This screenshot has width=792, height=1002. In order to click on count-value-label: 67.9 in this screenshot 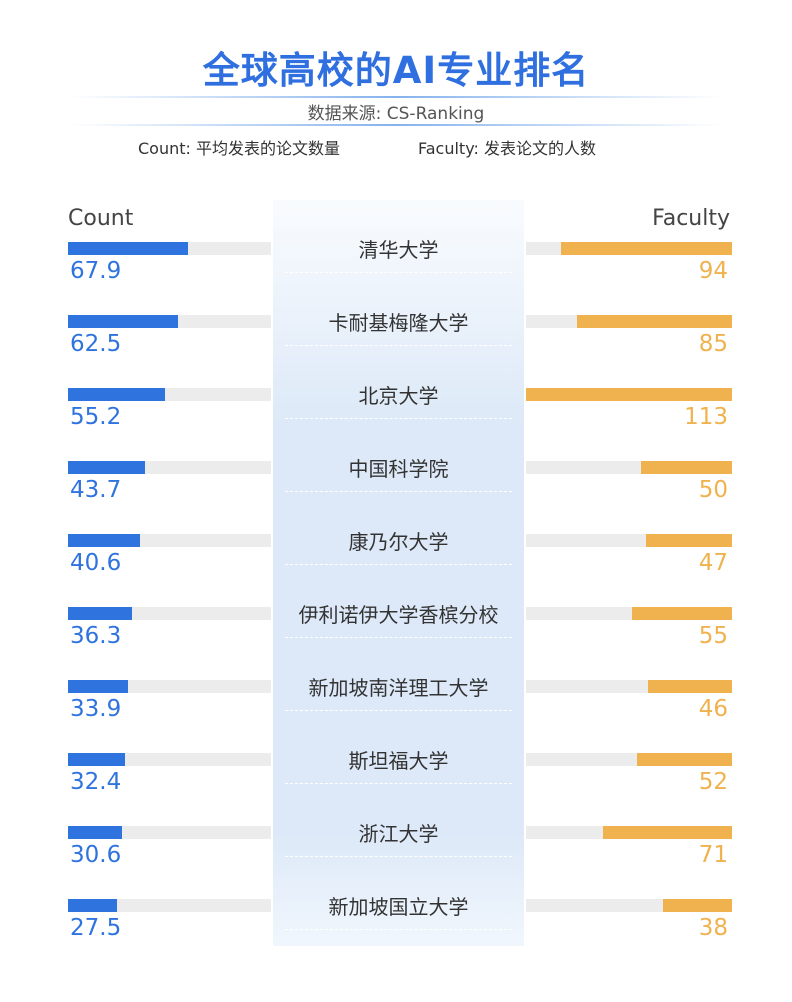, I will do `click(96, 271)`.